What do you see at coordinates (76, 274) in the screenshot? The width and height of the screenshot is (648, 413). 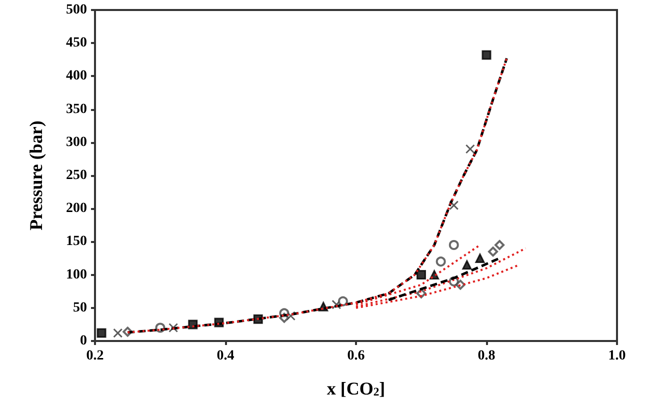 I see `y-tick-label: 100` at bounding box center [76, 274].